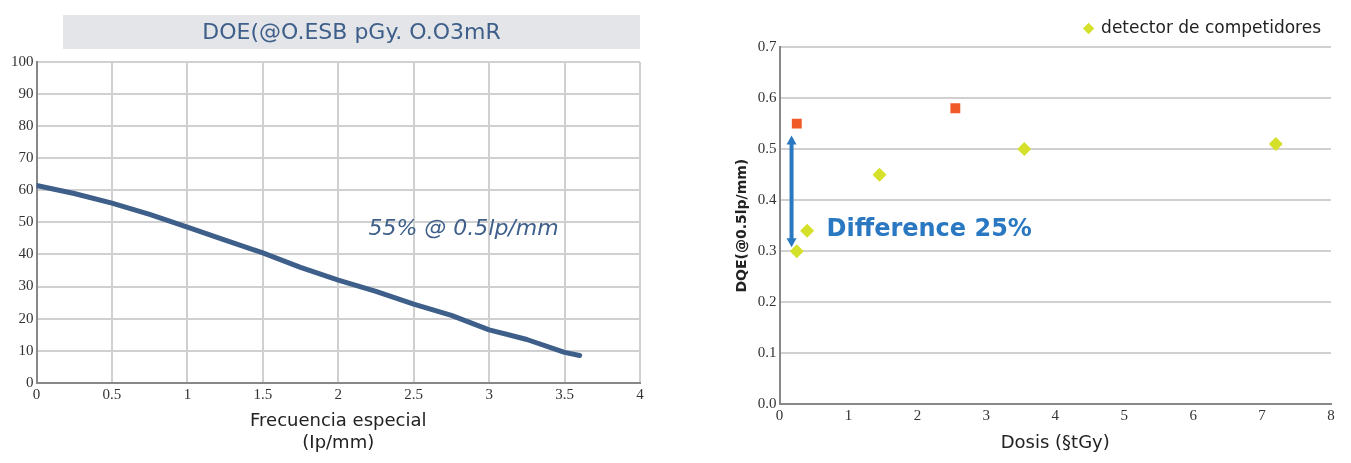  I want to click on y-tick-label: 0, so click(30, 381).